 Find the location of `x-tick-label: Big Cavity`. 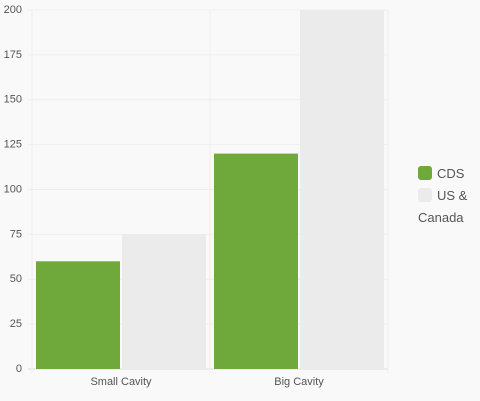

x-tick-label: Big Cavity is located at coordinates (299, 382).